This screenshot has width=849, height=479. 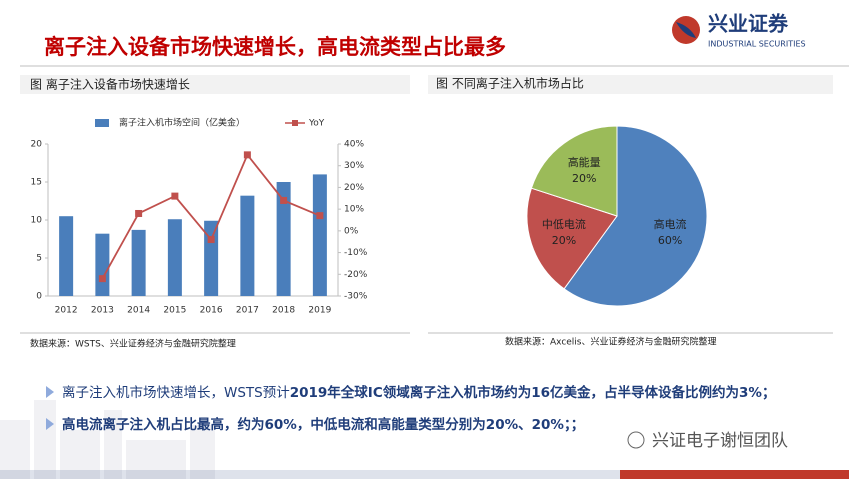 I want to click on x-tick-label: 2017, so click(x=247, y=311).